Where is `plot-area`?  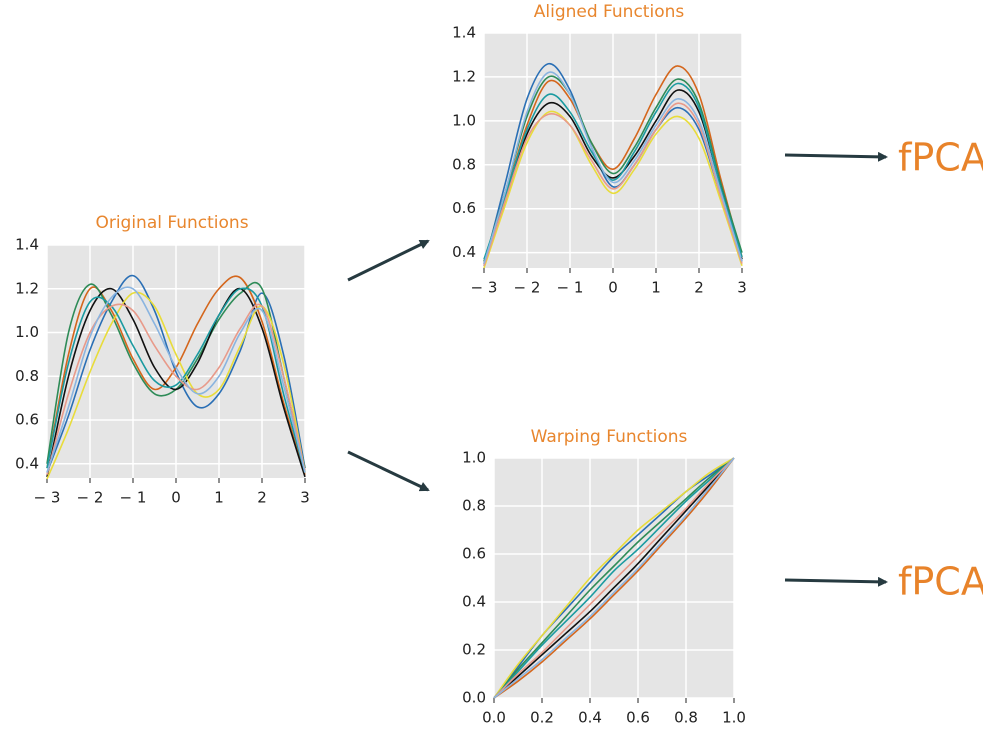 plot-area is located at coordinates (614, 578).